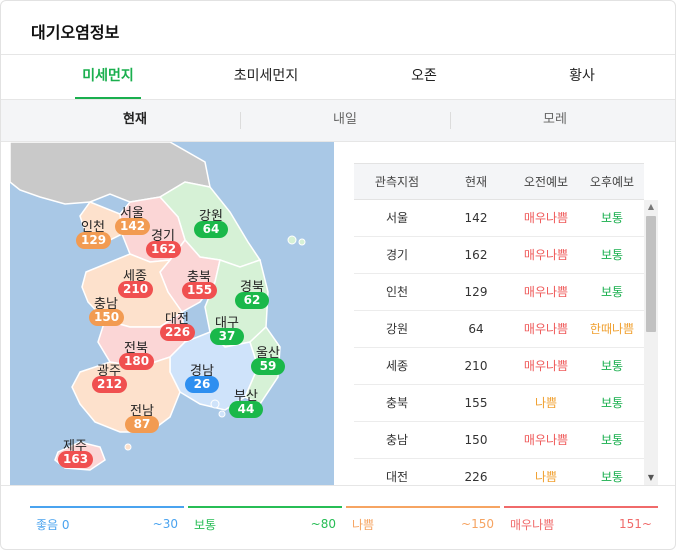 This screenshot has width=676, height=550. I want to click on day-tab-day-after: 모레, so click(555, 119).